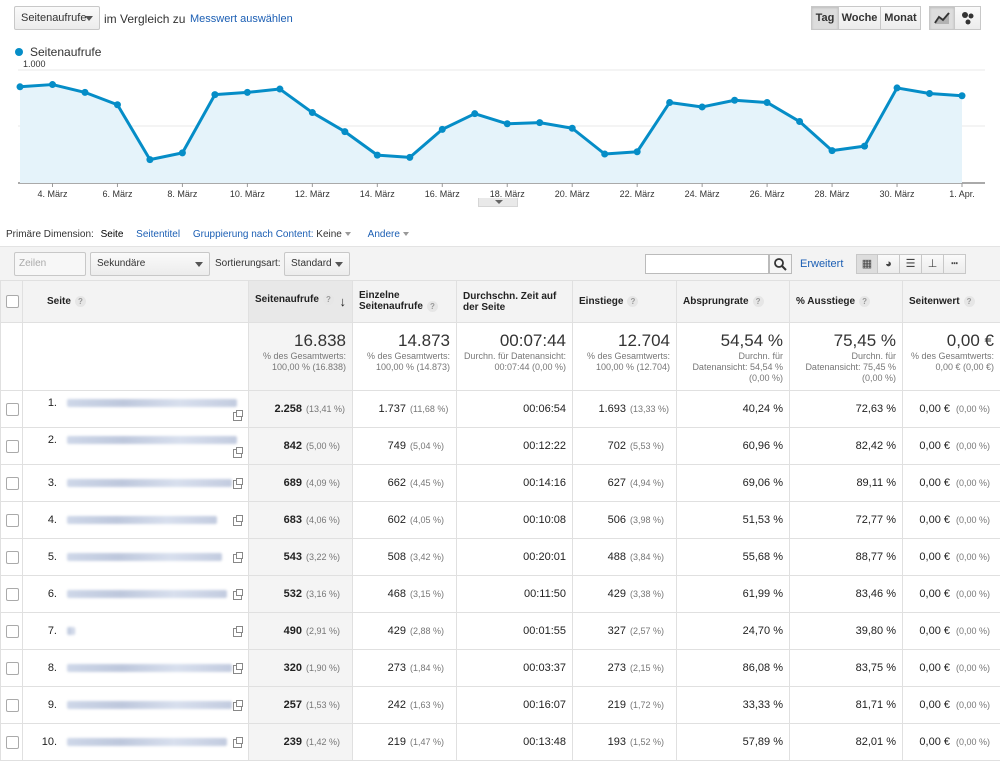 This screenshot has height=761, width=1000. I want to click on period-month-button: Monat, so click(901, 18).